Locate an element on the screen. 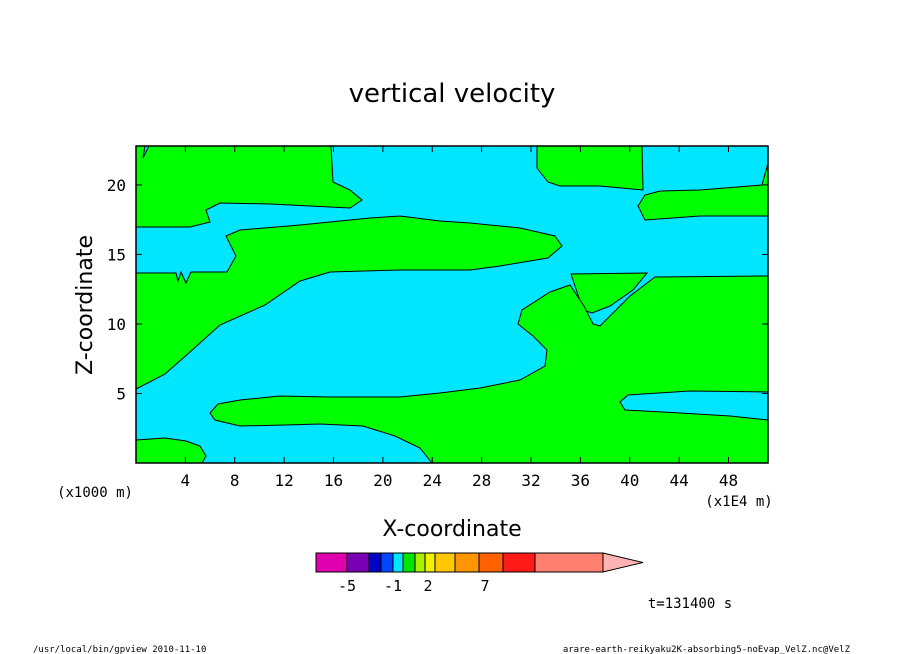 Image resolution: width=904 pixels, height=654 pixels. time-label: t=131400 s is located at coordinates (690, 604).